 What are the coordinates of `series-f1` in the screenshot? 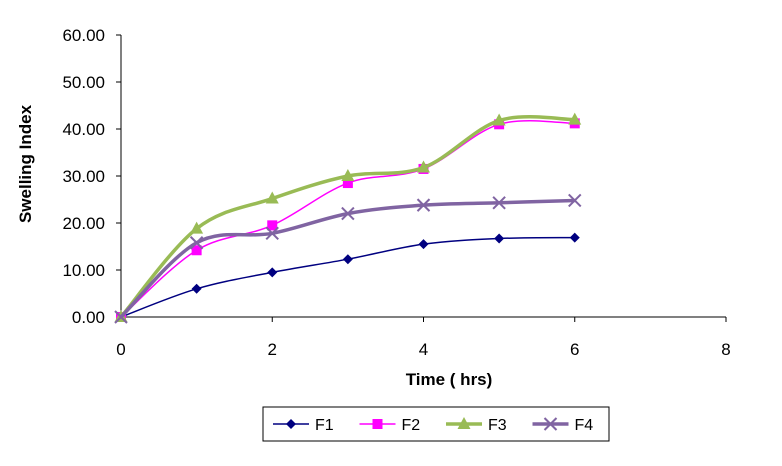 It's located at (348, 277).